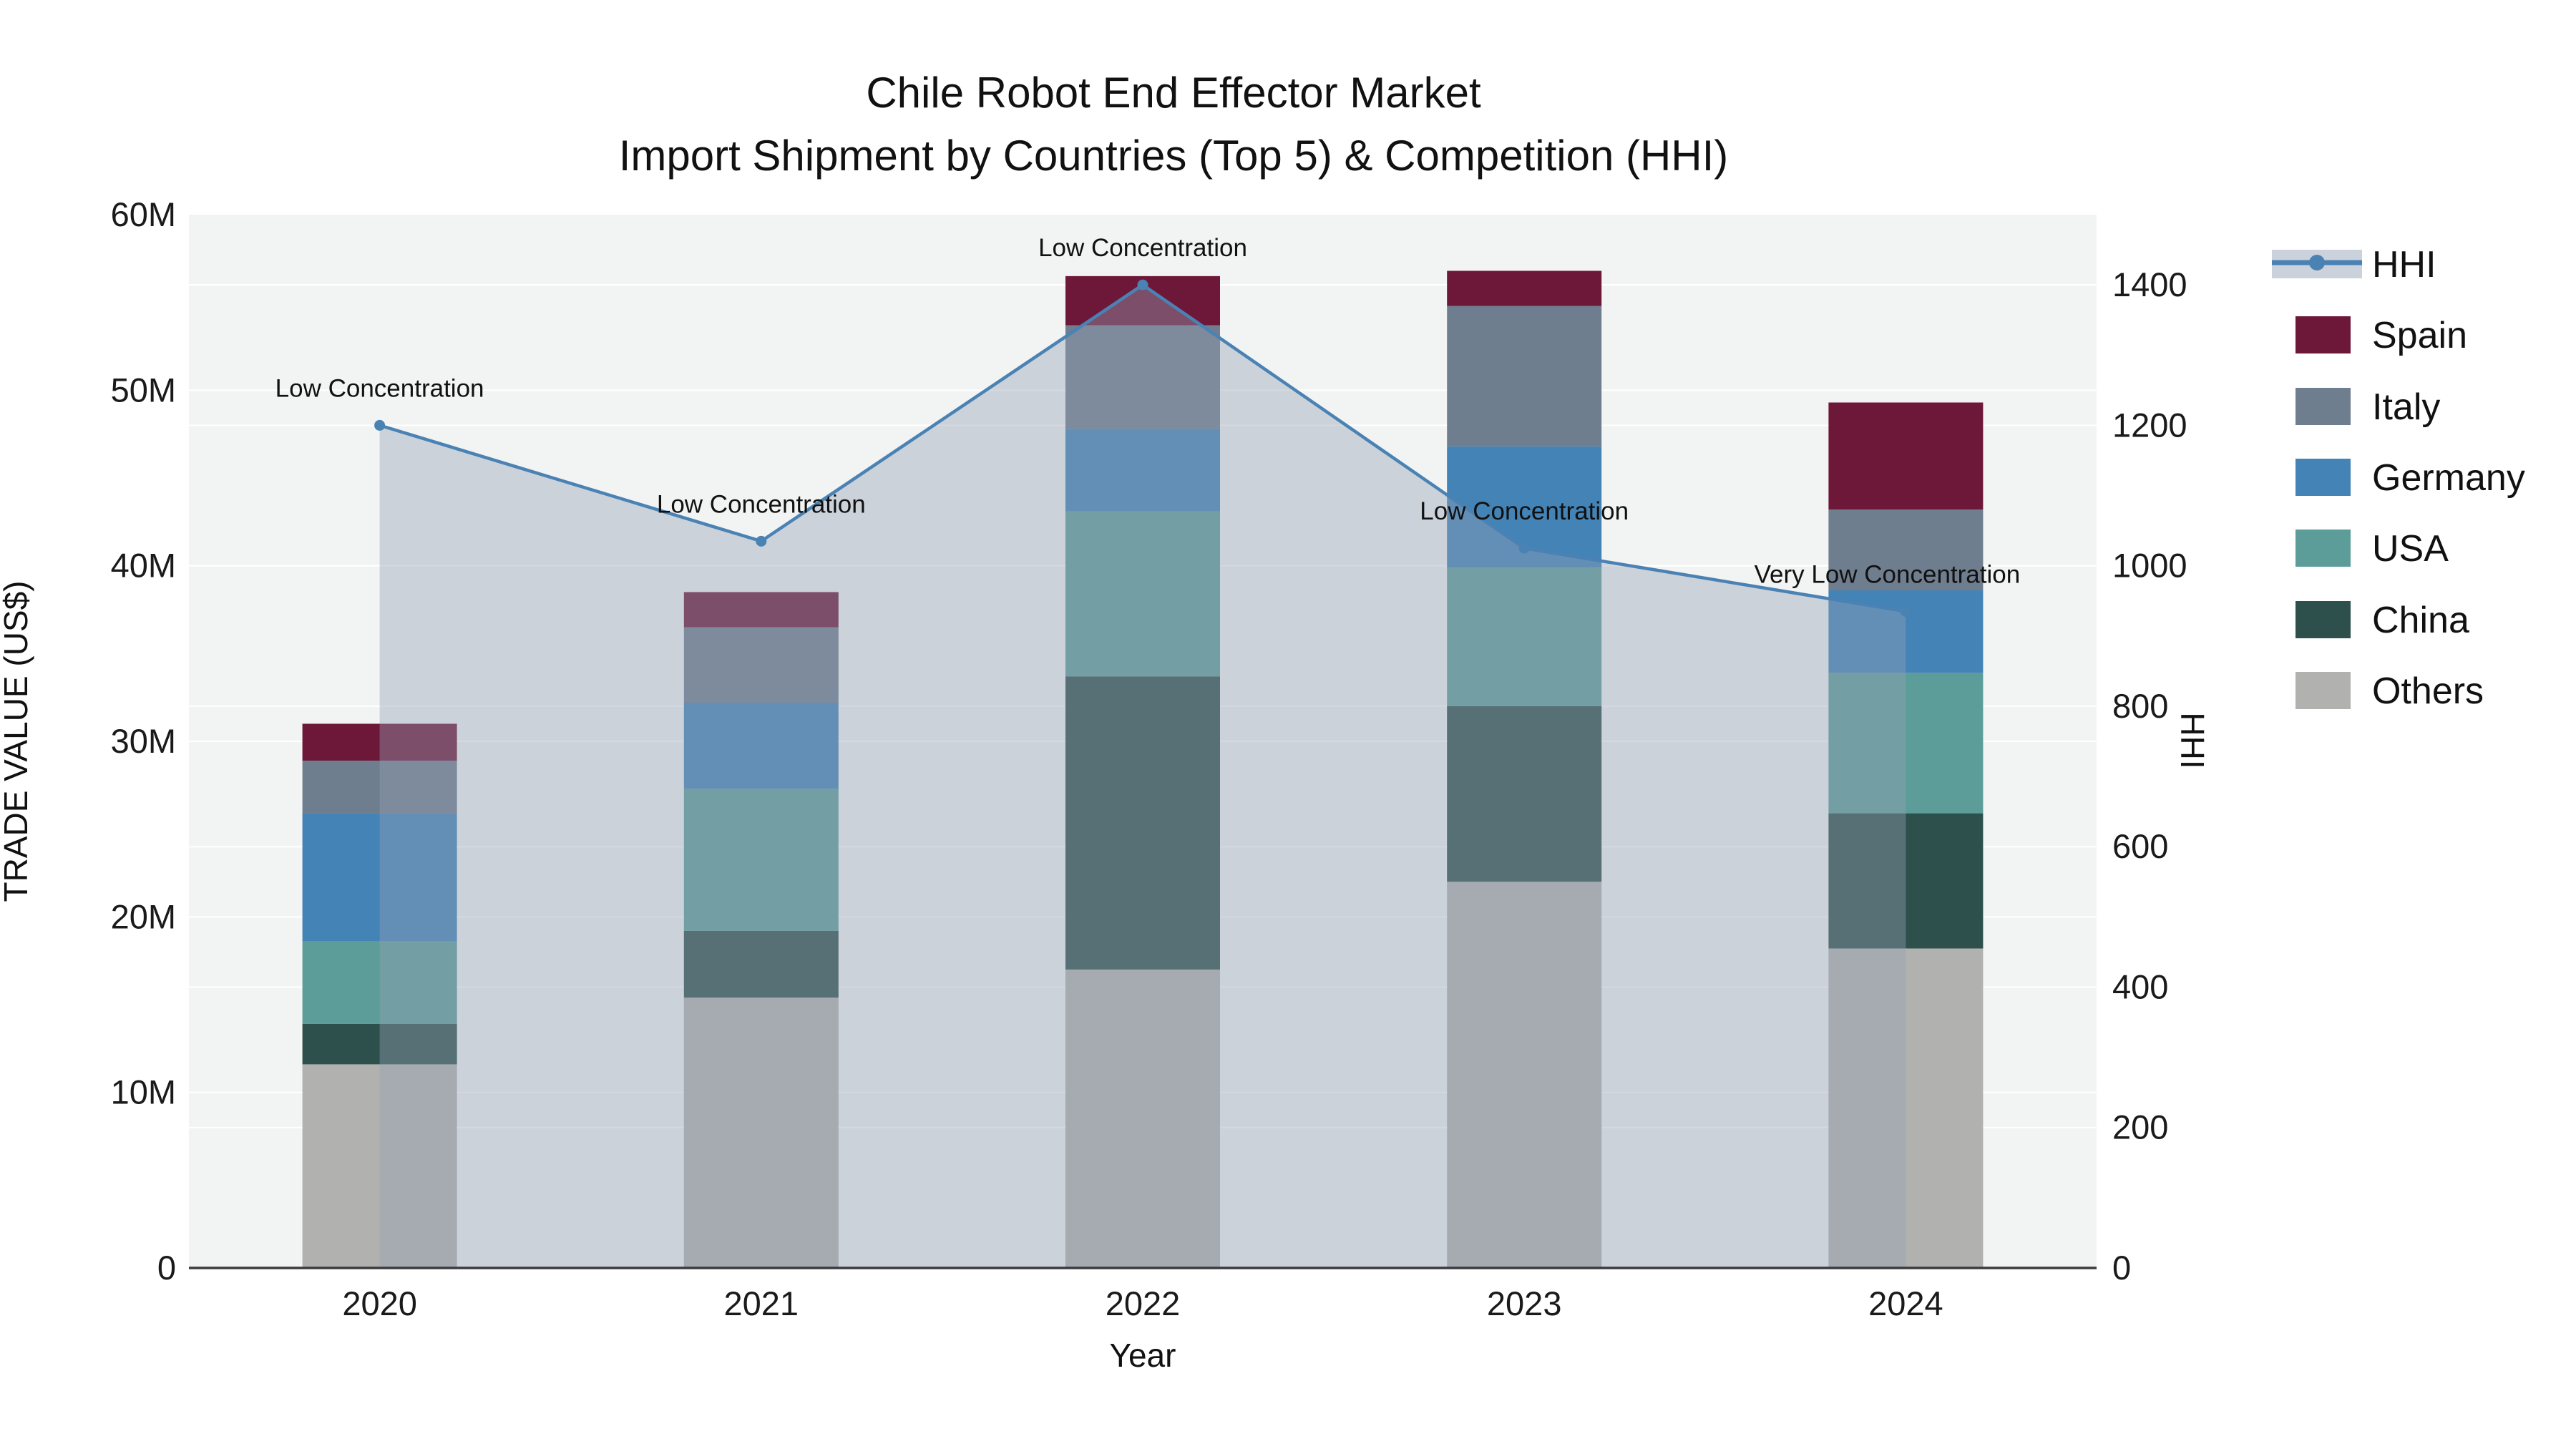  What do you see at coordinates (2140, 846) in the screenshot?
I see `y-axis-tick-right: 600` at bounding box center [2140, 846].